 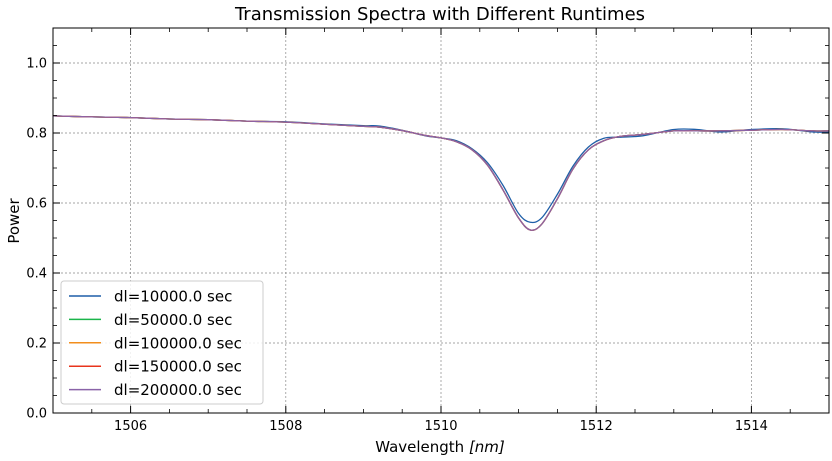 I want to click on x-tick-label: 1508, so click(x=285, y=426).